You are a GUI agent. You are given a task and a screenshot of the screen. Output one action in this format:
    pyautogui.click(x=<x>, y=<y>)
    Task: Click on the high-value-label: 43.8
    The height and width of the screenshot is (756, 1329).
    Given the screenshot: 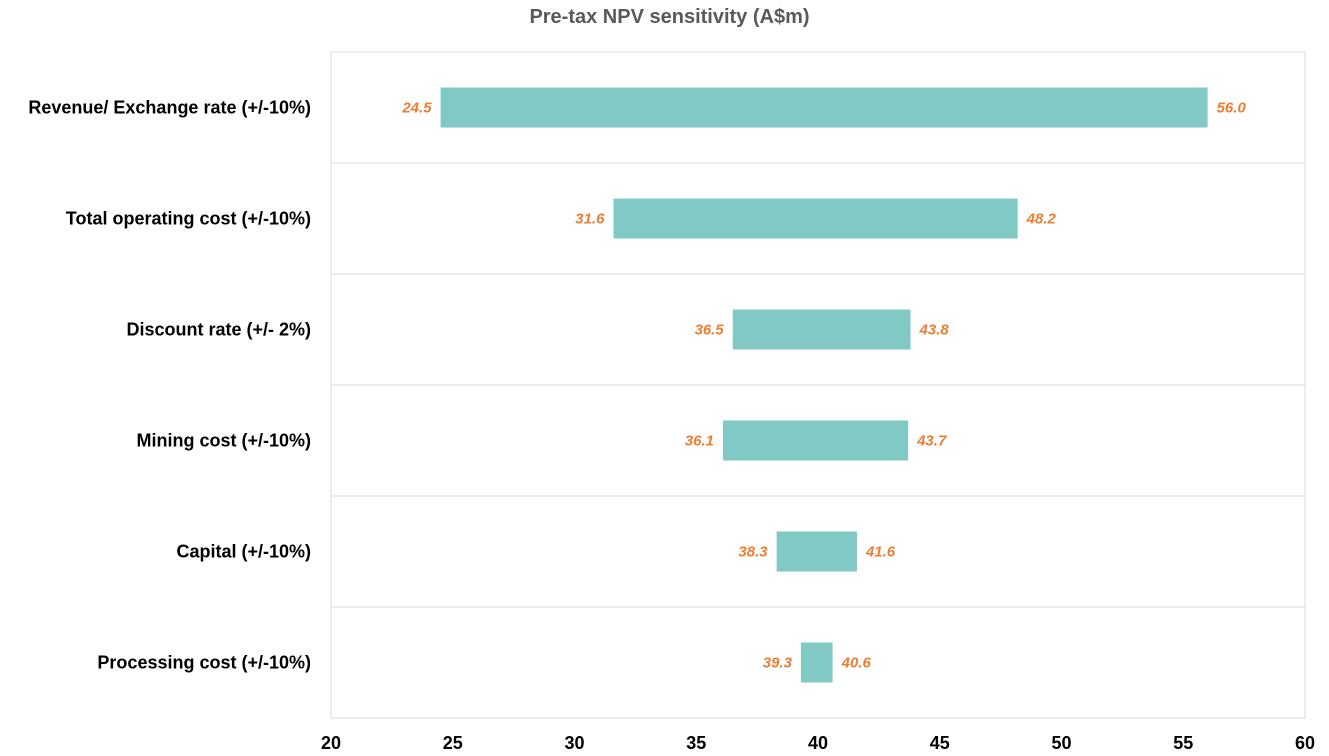 What is the action you would take?
    pyautogui.click(x=934, y=330)
    